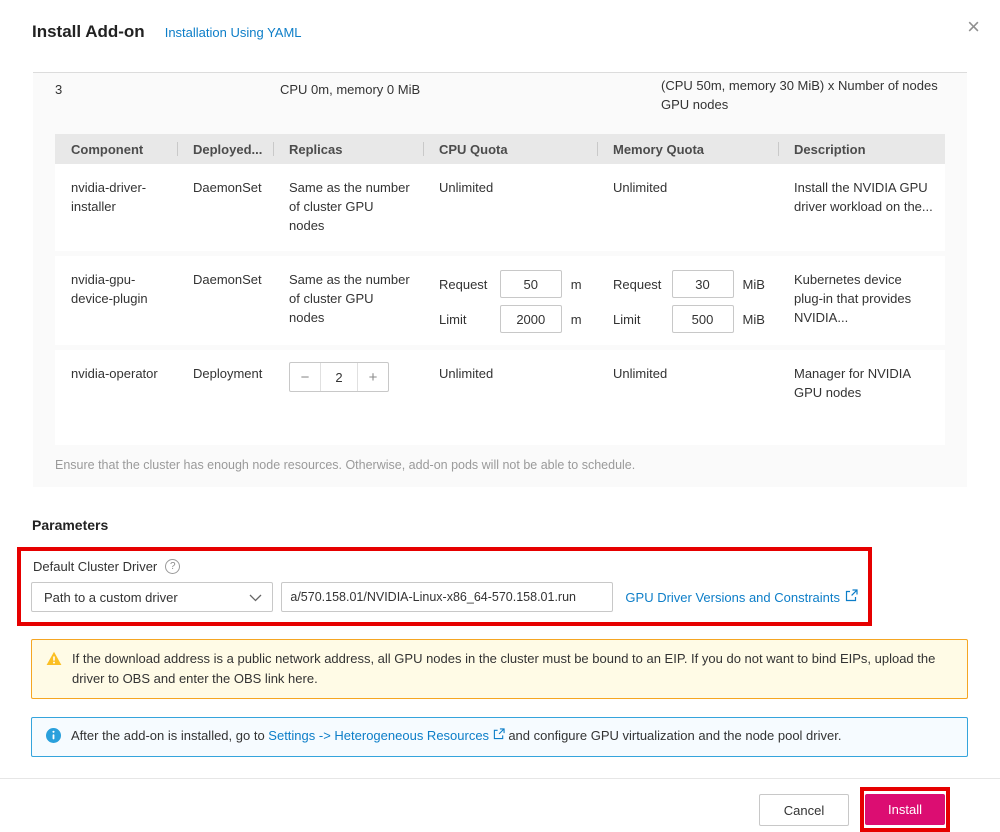  What do you see at coordinates (627, 319) in the screenshot?
I see `memory-limit-label: Limit` at bounding box center [627, 319].